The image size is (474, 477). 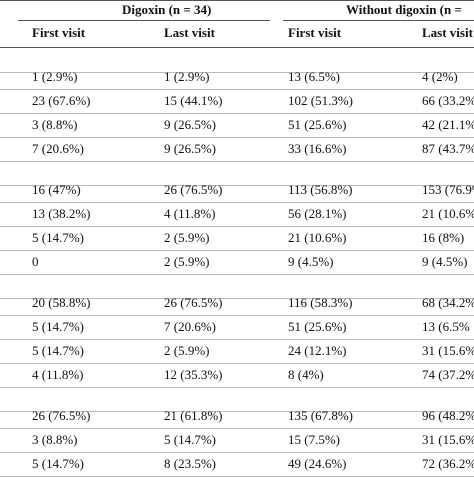 What do you see at coordinates (61, 100) in the screenshot?
I see `table-cell: 23 (67.6%)` at bounding box center [61, 100].